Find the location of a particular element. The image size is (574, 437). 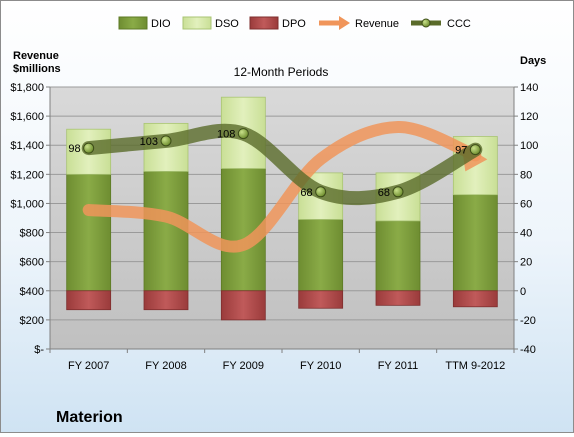

right-axis-tick-label: 60 is located at coordinates (526, 204).